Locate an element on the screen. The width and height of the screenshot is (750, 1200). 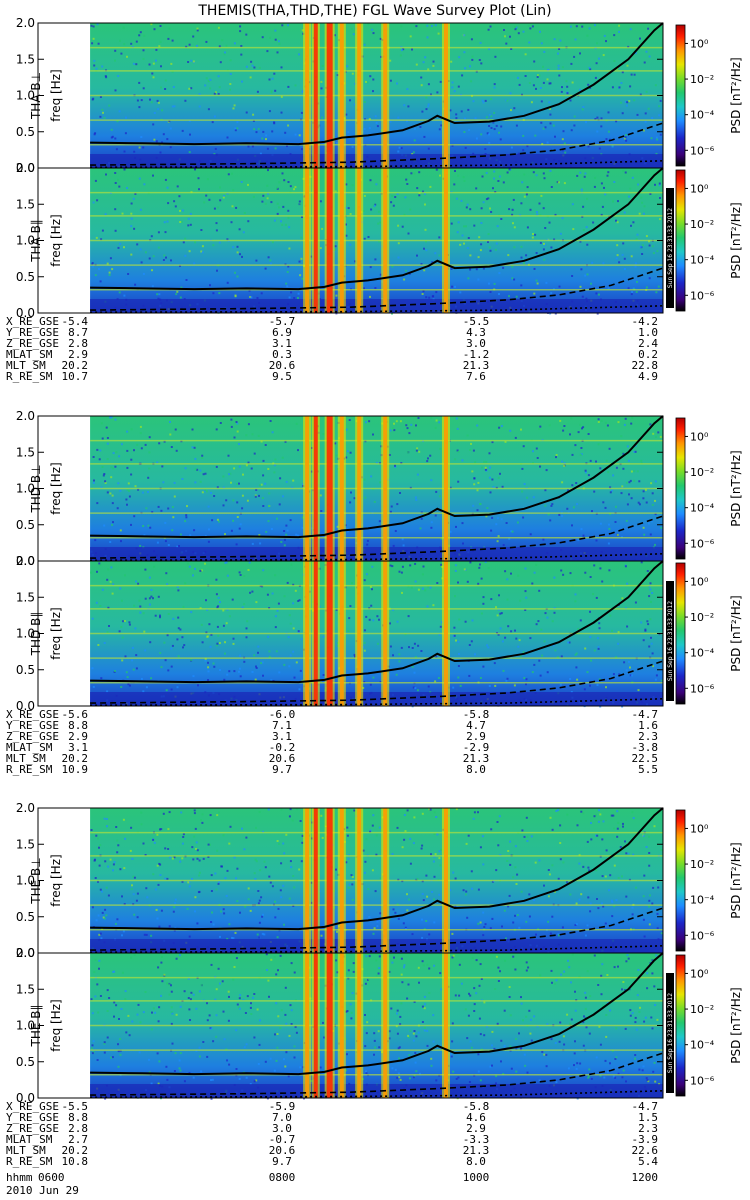
ephemeris-value: -4.2 is located at coordinates (645, 321).